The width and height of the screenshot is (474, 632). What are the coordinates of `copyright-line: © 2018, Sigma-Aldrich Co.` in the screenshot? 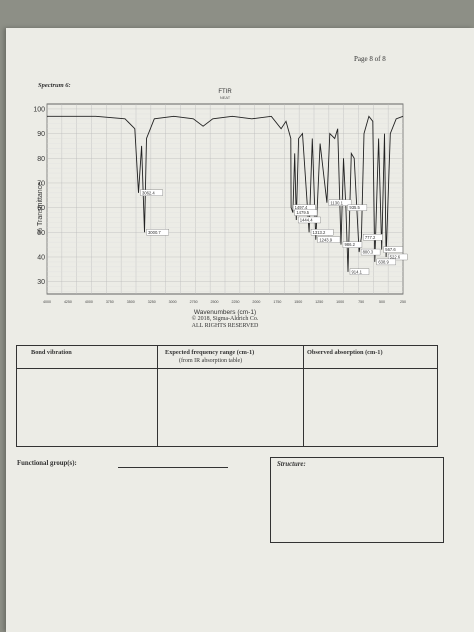 It's located at (225, 319).